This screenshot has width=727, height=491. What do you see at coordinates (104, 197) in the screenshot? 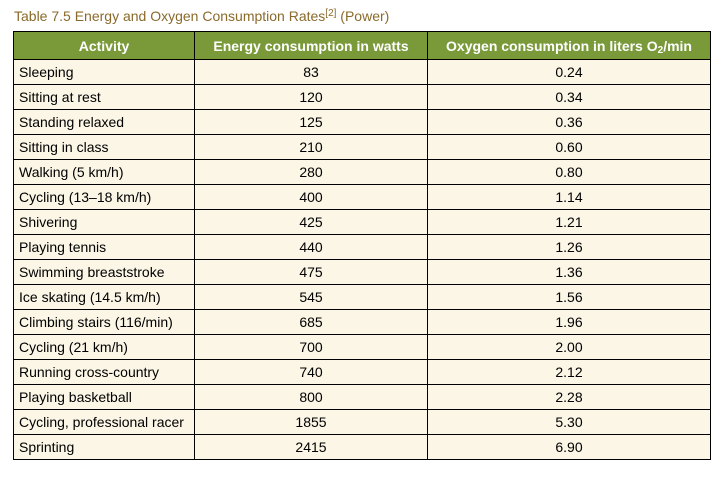
I see `cell-activity: Cycling (13–18 km/h)` at bounding box center [104, 197].